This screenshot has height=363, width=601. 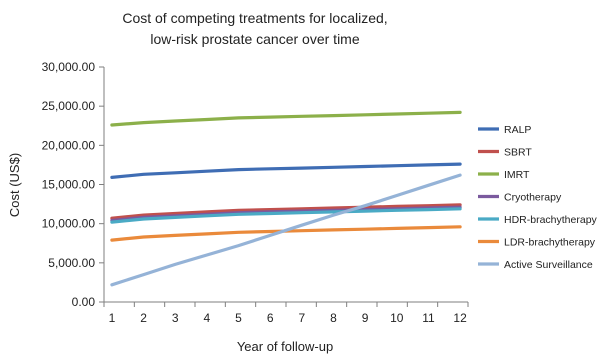 I want to click on legend-label-cryotherapy: Cryotherapy, so click(x=533, y=198).